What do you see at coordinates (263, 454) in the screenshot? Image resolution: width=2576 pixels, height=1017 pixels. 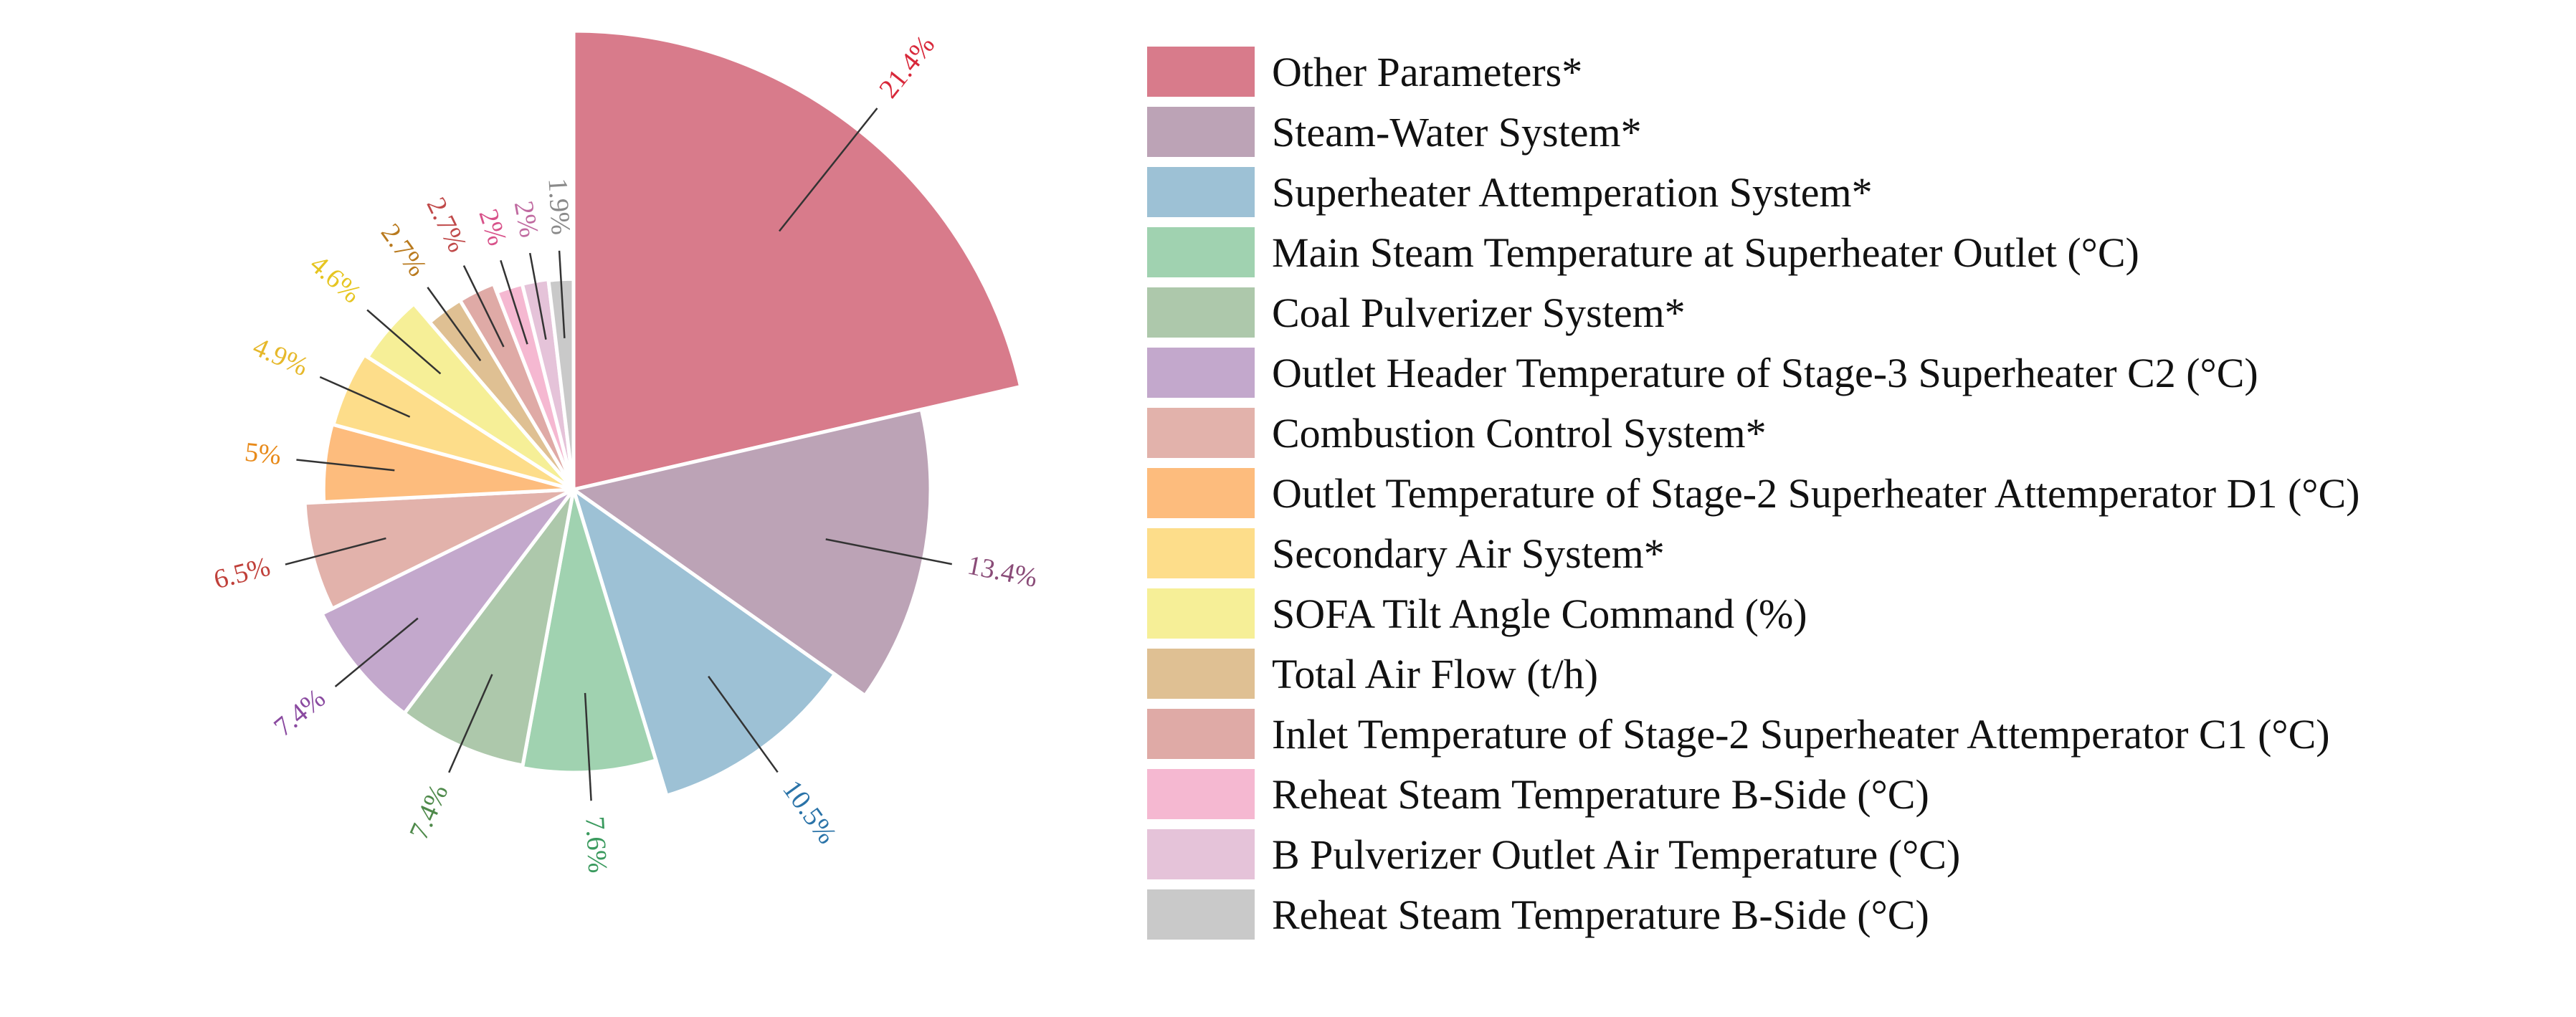 I see `data-label: 5%` at bounding box center [263, 454].